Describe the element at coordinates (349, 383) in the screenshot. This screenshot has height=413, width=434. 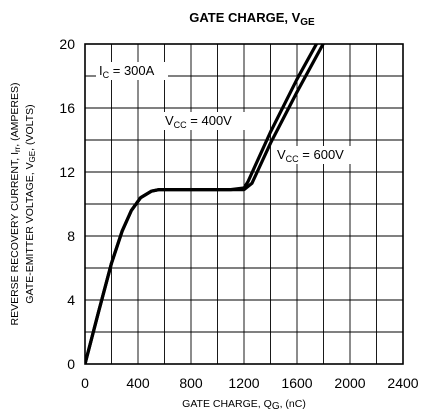
I see `x-tick-label: 2000` at that location.